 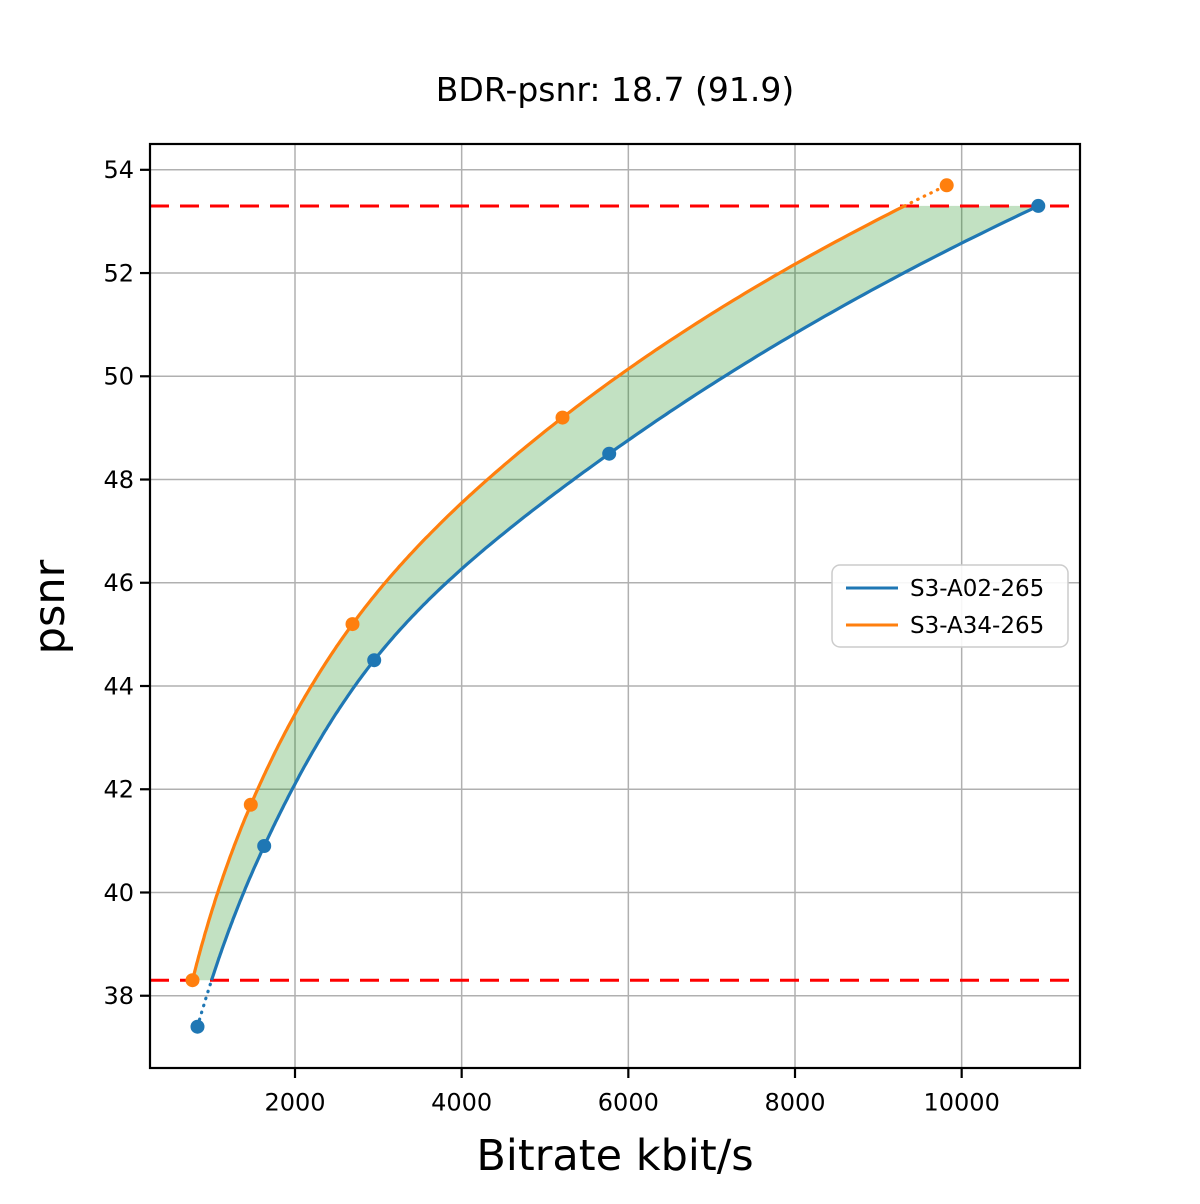 What do you see at coordinates (118, 996) in the screenshot?
I see `y-tick-label: 38` at bounding box center [118, 996].